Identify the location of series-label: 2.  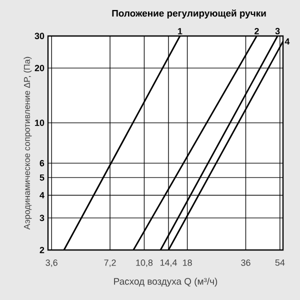
(256, 31).